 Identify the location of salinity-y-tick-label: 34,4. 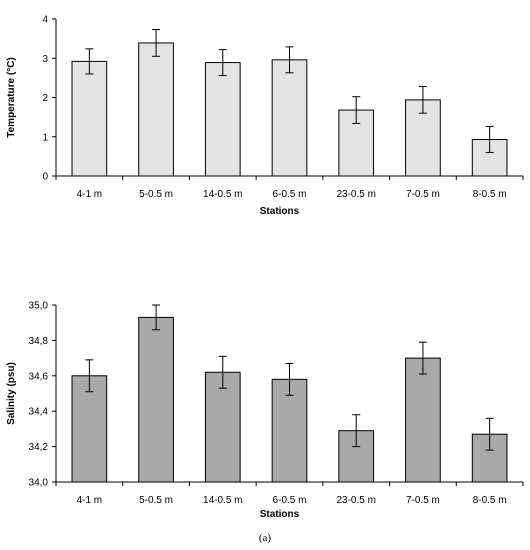
(39, 412).